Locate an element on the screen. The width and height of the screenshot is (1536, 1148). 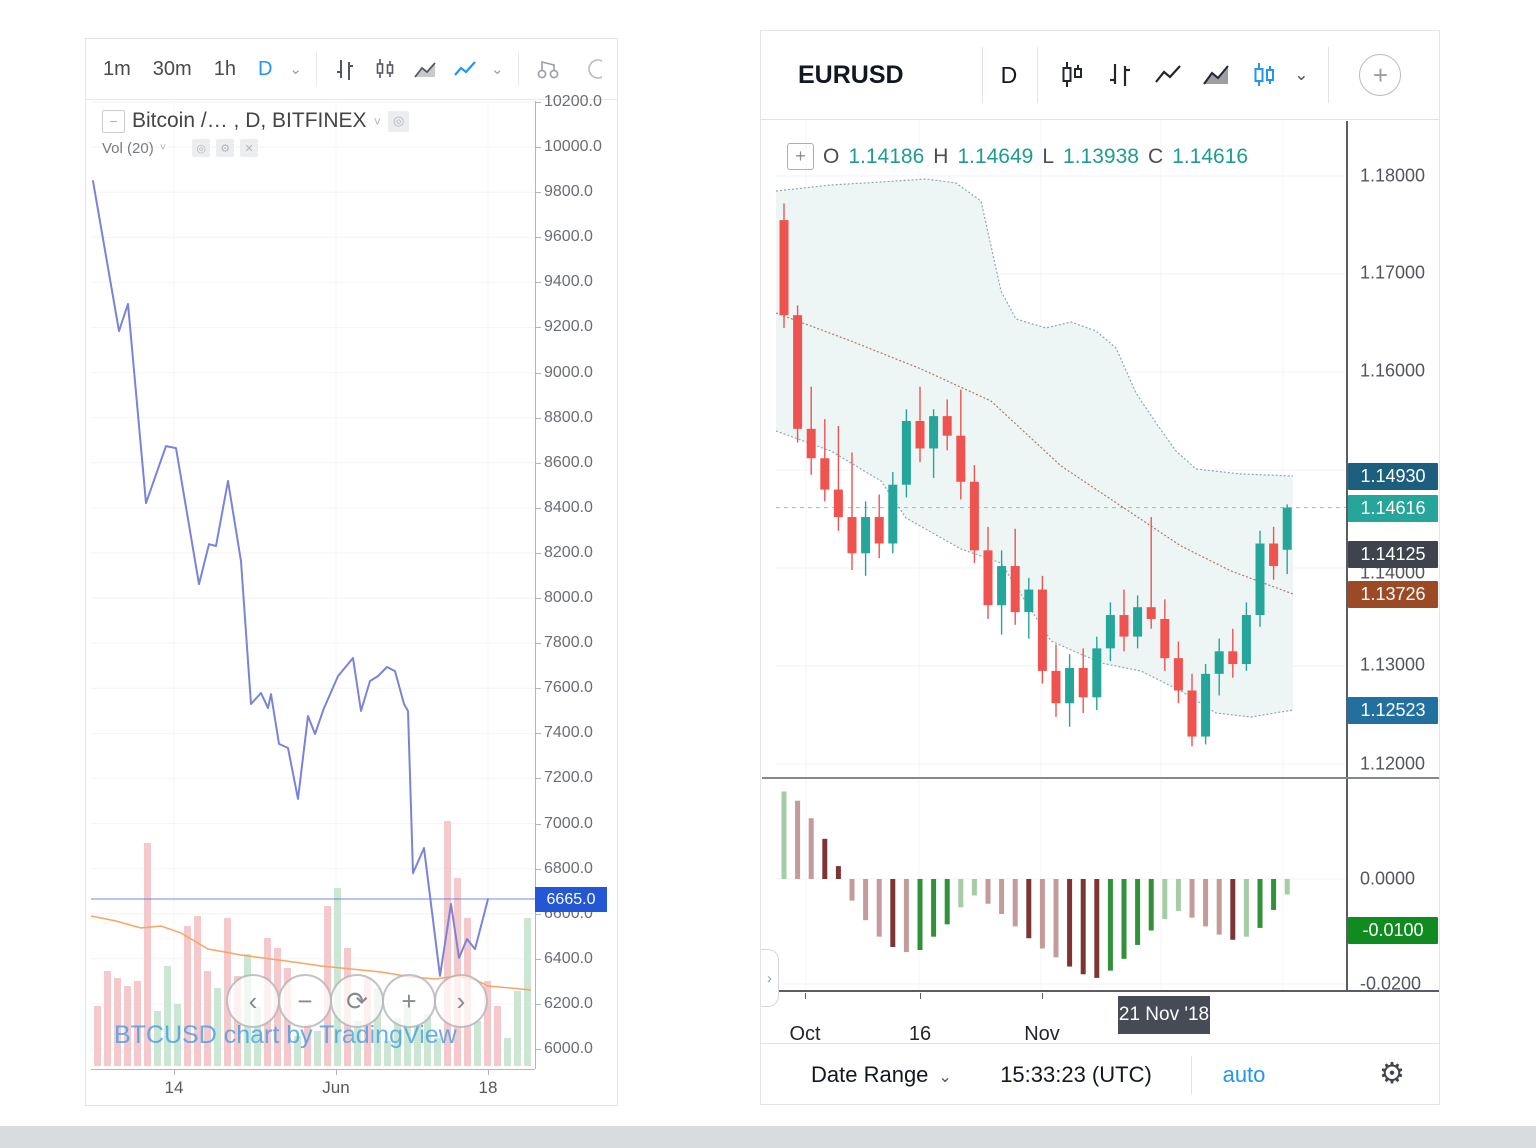
interval-30m-button: 30m is located at coordinates (172, 68).